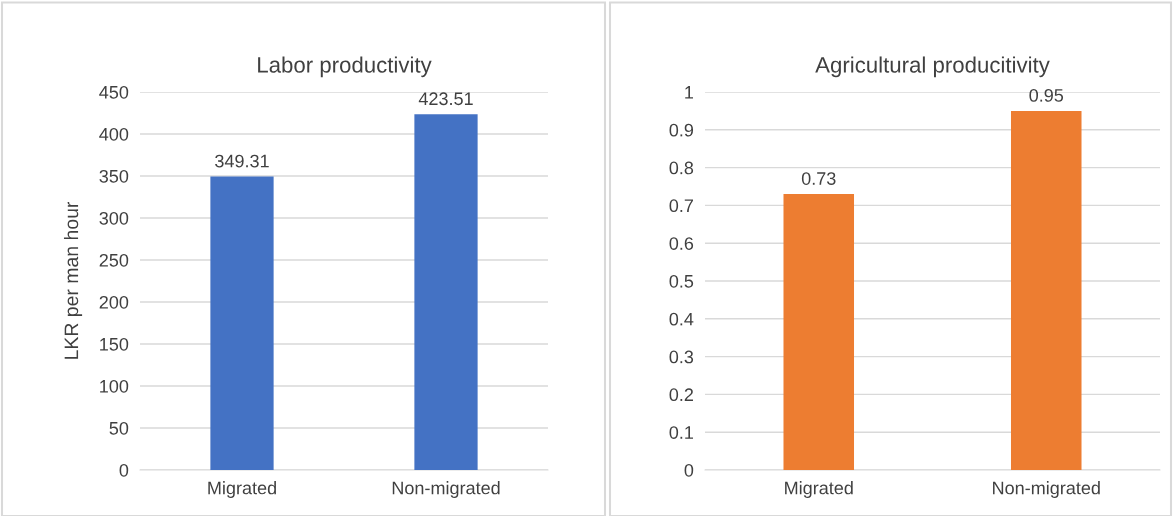 Image resolution: width=1173 pixels, height=516 pixels. What do you see at coordinates (932, 67) in the screenshot?
I see `chart-title: Agricultural producitivity` at bounding box center [932, 67].